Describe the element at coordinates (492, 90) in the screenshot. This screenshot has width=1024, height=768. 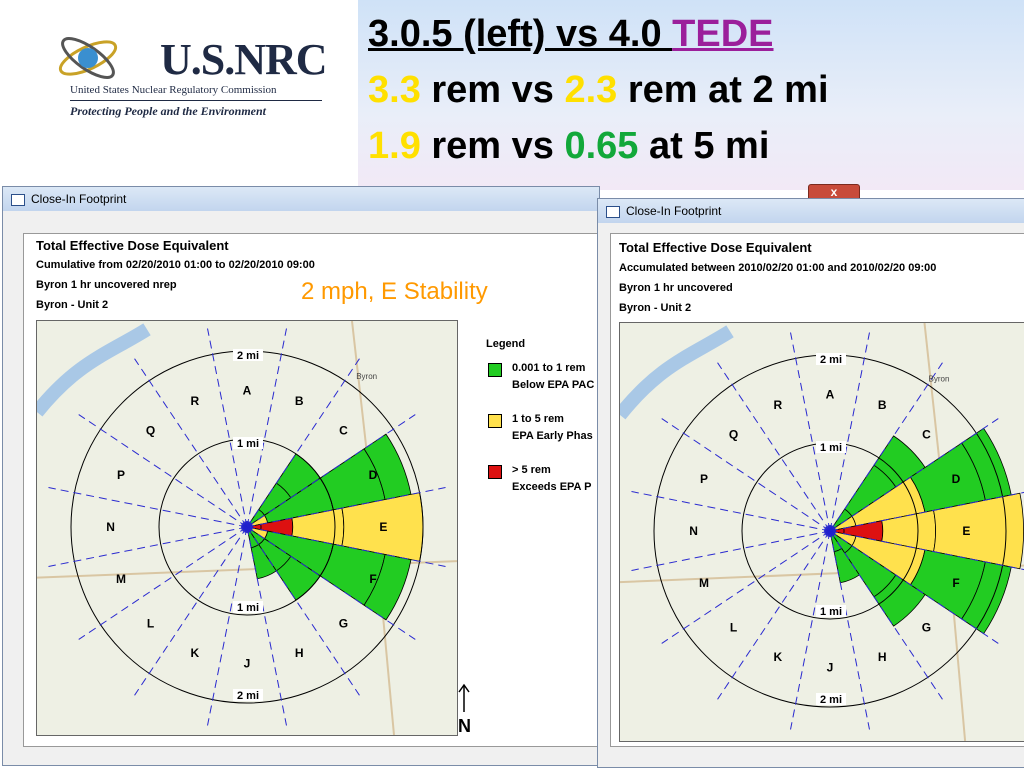
I see `title-line2-text: rem vs` at that location.